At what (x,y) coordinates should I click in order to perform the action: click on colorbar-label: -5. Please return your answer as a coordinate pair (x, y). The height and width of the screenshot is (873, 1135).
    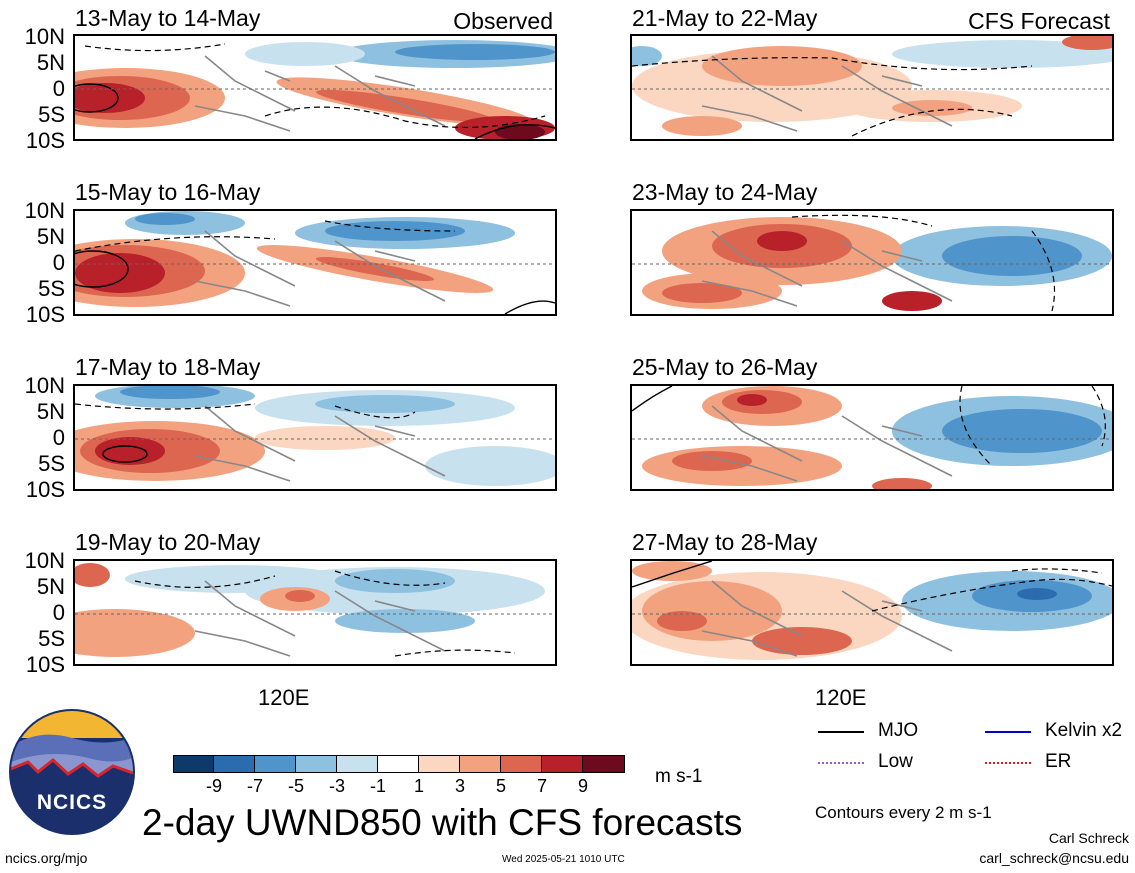
    Looking at the image, I should click on (295, 786).